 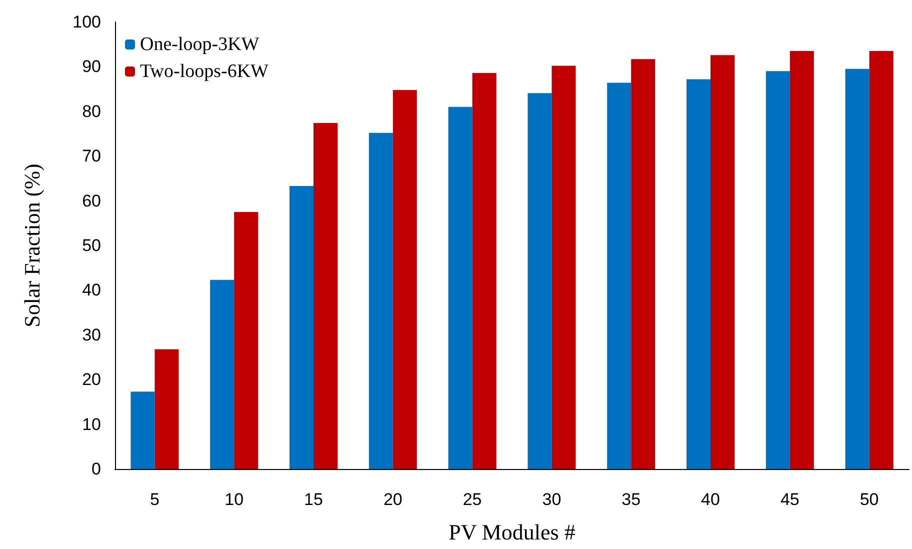 What do you see at coordinates (200, 44) in the screenshot?
I see `legend-label: One-loop-3KW` at bounding box center [200, 44].